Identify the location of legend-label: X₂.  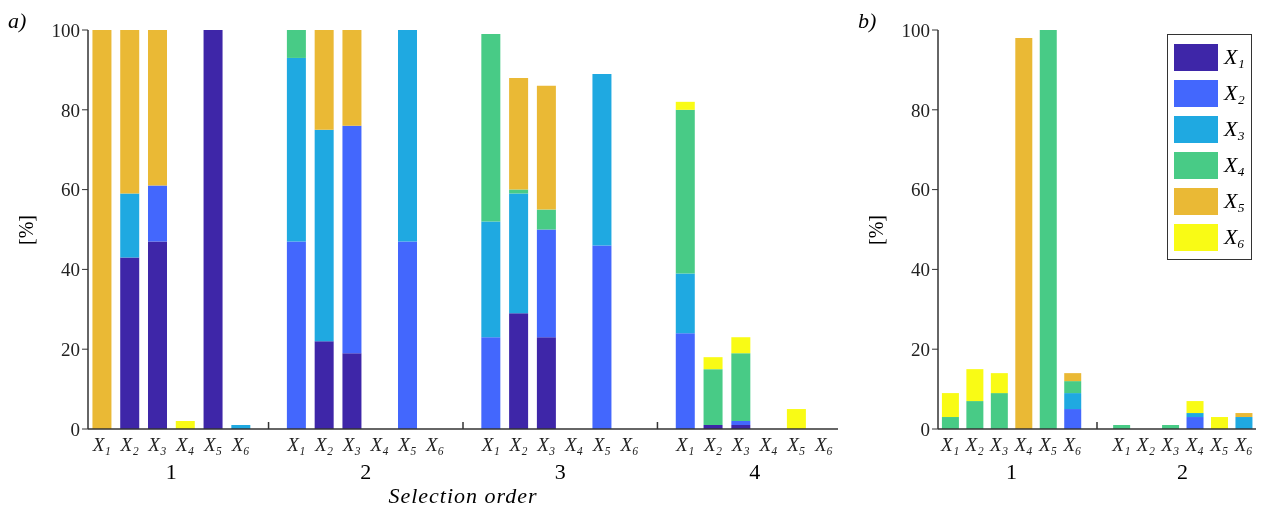
(1234, 93).